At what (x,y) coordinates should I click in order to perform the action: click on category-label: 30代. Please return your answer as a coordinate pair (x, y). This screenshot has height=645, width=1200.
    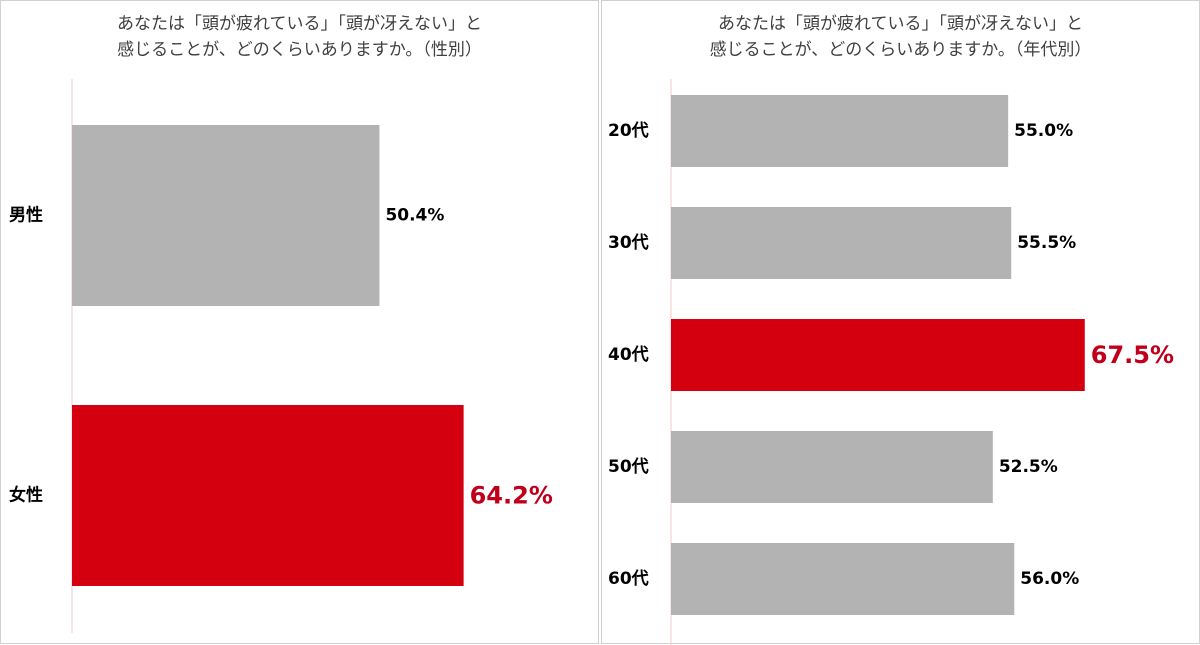
    Looking at the image, I should click on (628, 242).